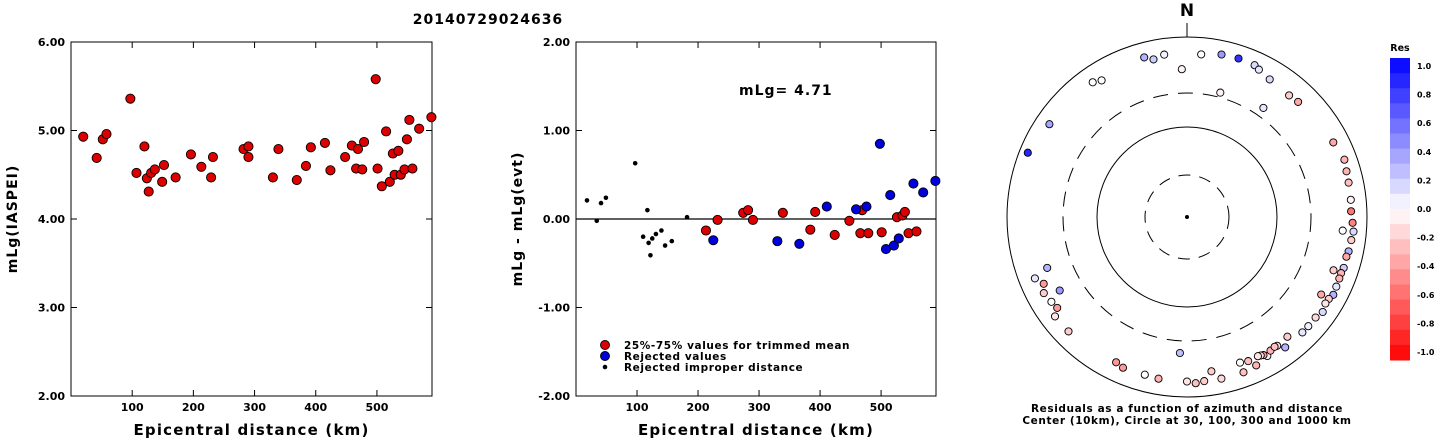 Image resolution: width=1437 pixels, height=441 pixels. I want to click on distance-circle-100km, so click(1187, 217).